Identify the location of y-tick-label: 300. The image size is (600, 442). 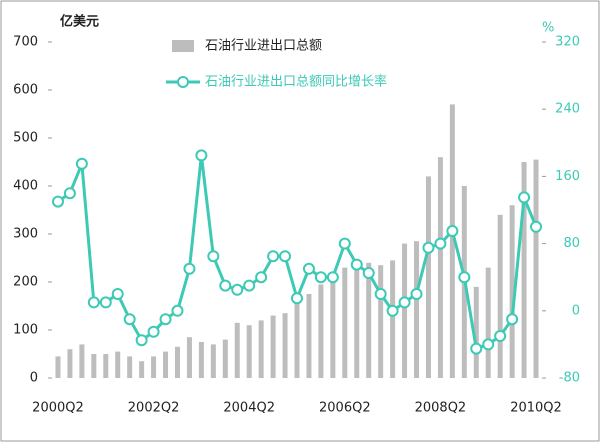
(25, 234).